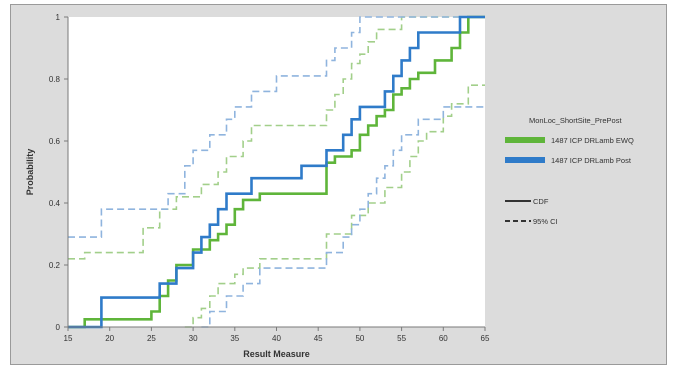  Describe the element at coordinates (30, 172) in the screenshot. I see `y-axis-title: Probability` at that location.